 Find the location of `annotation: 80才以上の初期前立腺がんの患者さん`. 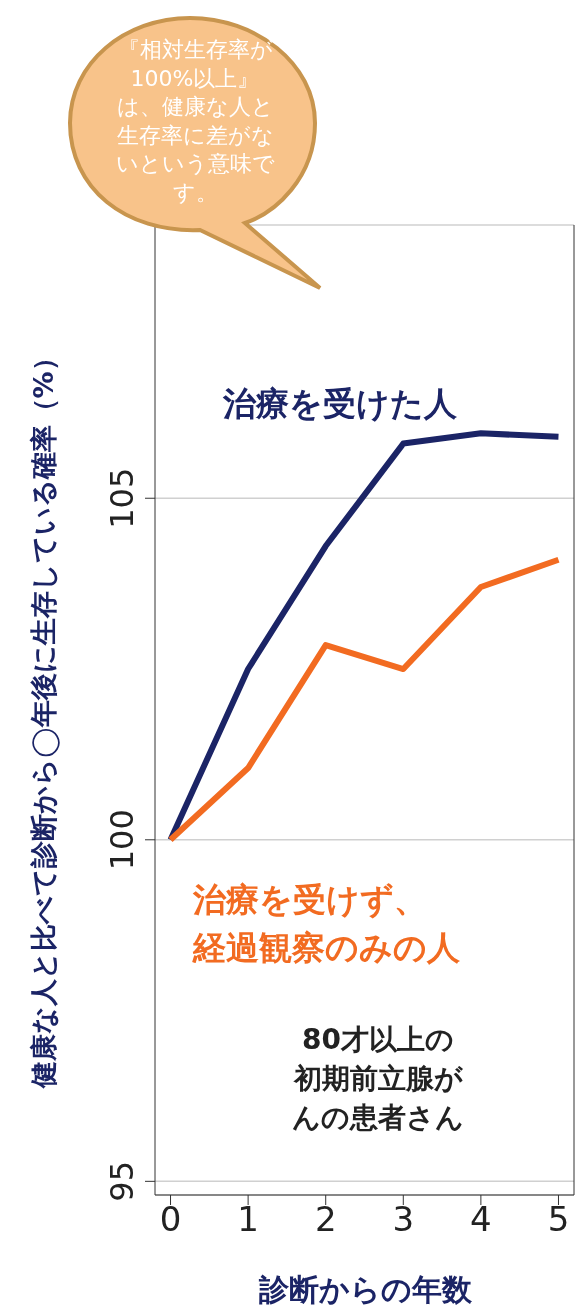

annotation: 80才以上の初期前立腺がんの患者さん is located at coordinates (378, 1079).